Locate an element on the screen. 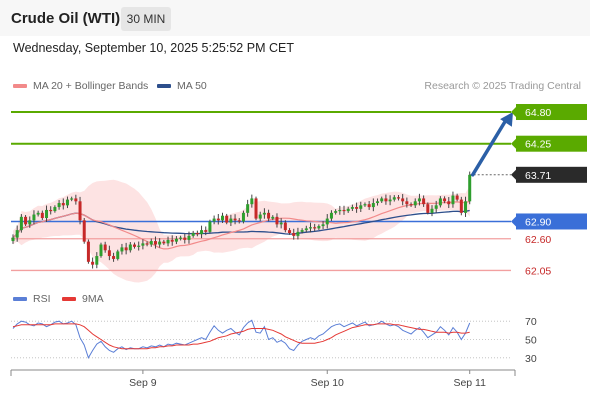 This screenshot has width=590, height=400. rsi-tick-label-30: 30 is located at coordinates (531, 359).